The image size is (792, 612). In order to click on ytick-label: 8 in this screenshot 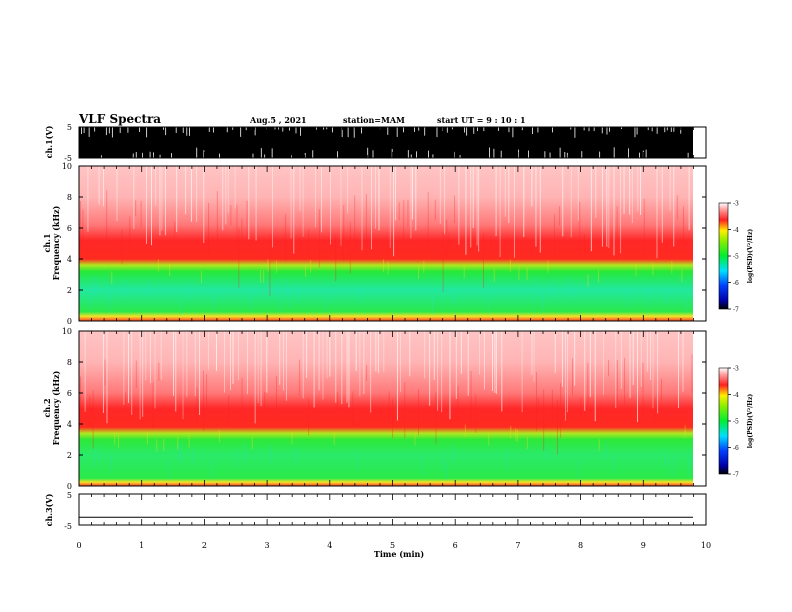, I will do `click(69, 362)`.